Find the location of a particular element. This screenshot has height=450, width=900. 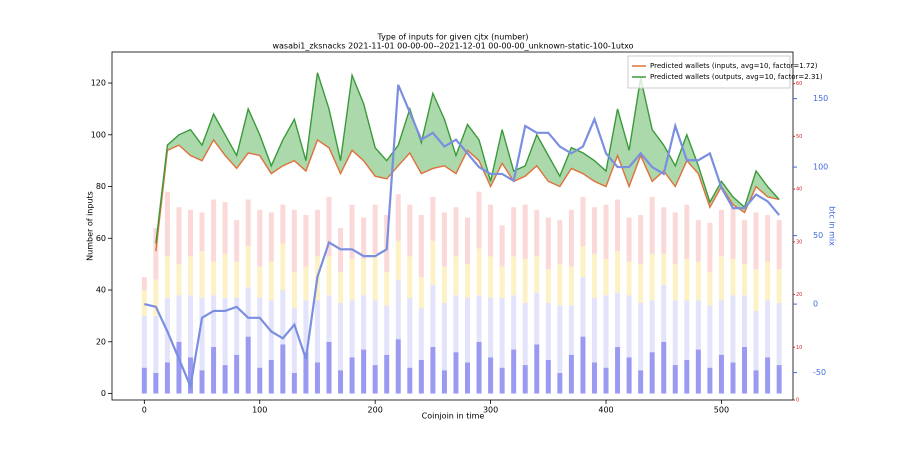

y2-tick-label: 50 is located at coordinates (818, 235).